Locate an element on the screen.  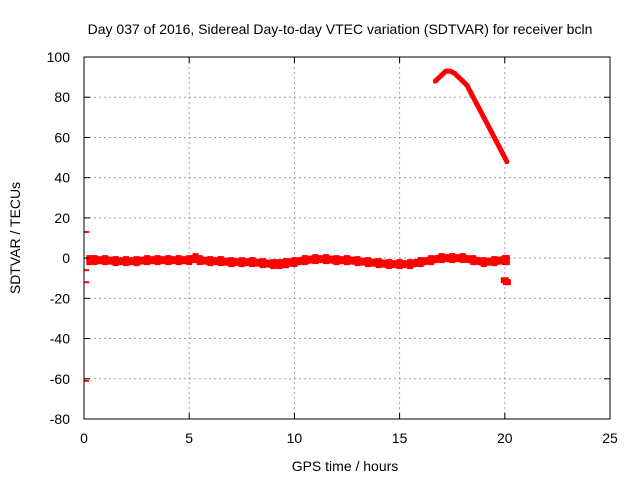
x-tick-label: 5 is located at coordinates (189, 438).